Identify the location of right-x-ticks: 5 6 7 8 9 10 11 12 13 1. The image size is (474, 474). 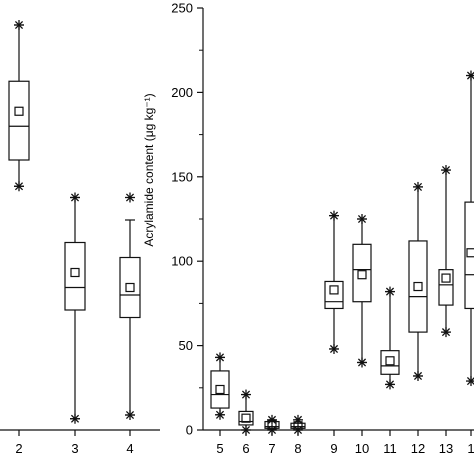
(345, 443).